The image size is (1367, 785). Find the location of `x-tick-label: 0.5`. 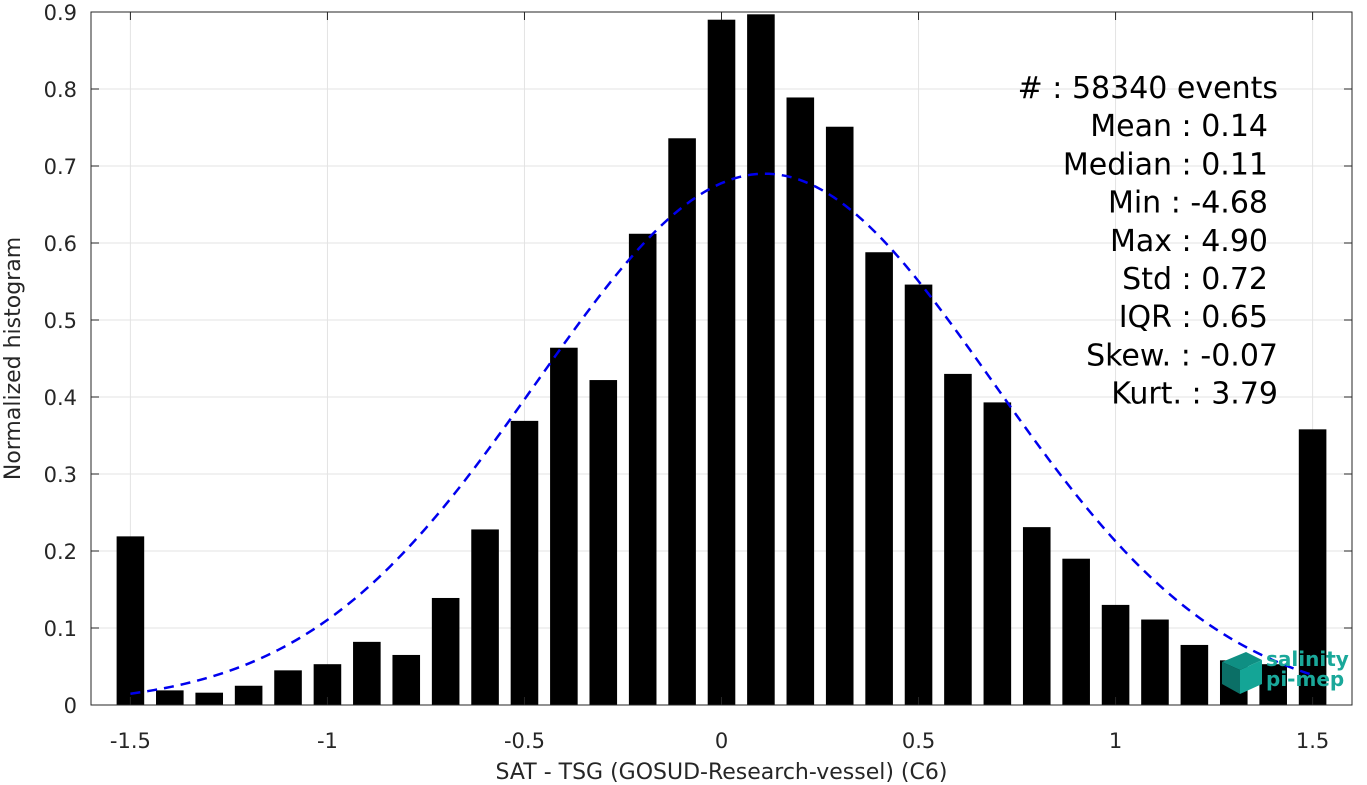

x-tick-label: 0.5 is located at coordinates (918, 741).